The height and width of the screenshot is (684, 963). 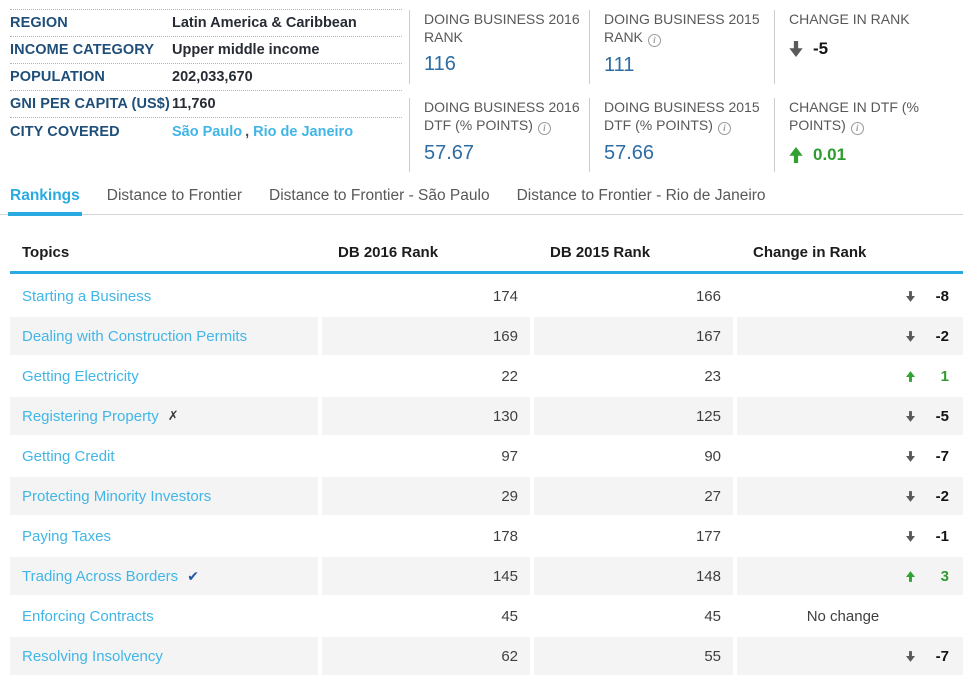 What do you see at coordinates (712, 456) in the screenshot?
I see `db2015-rank-cell: 90` at bounding box center [712, 456].